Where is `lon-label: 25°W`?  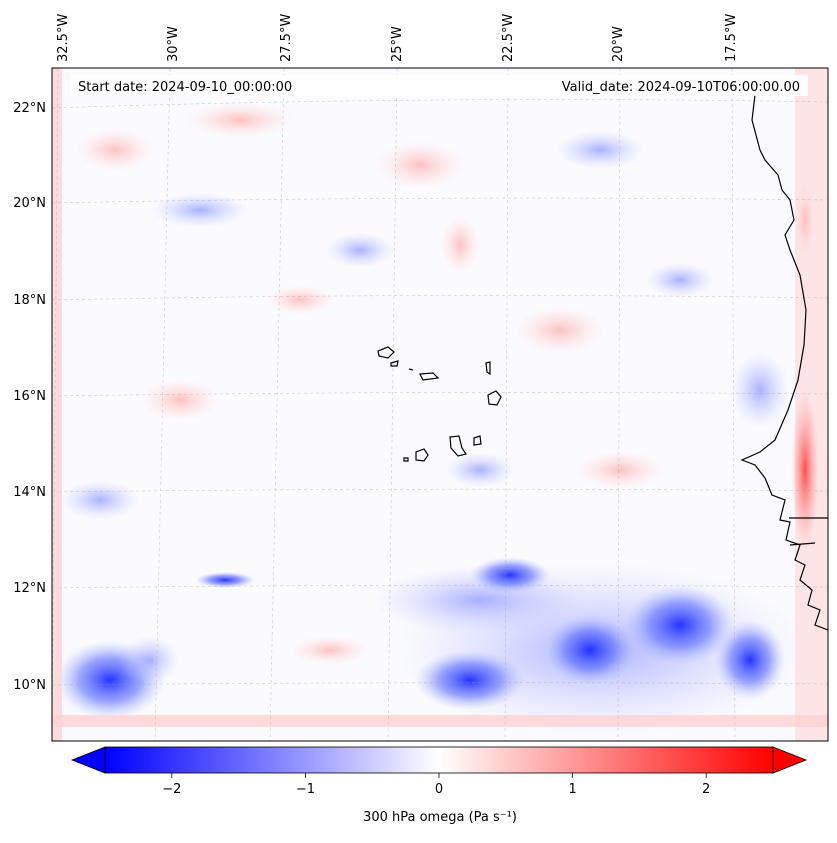
lon-label: 25°W is located at coordinates (397, 44).